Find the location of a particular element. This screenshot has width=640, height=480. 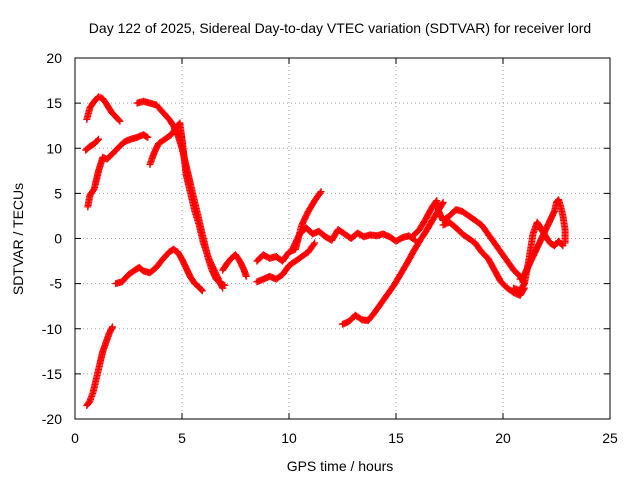

y-tick-label: -20 is located at coordinates (52, 419).